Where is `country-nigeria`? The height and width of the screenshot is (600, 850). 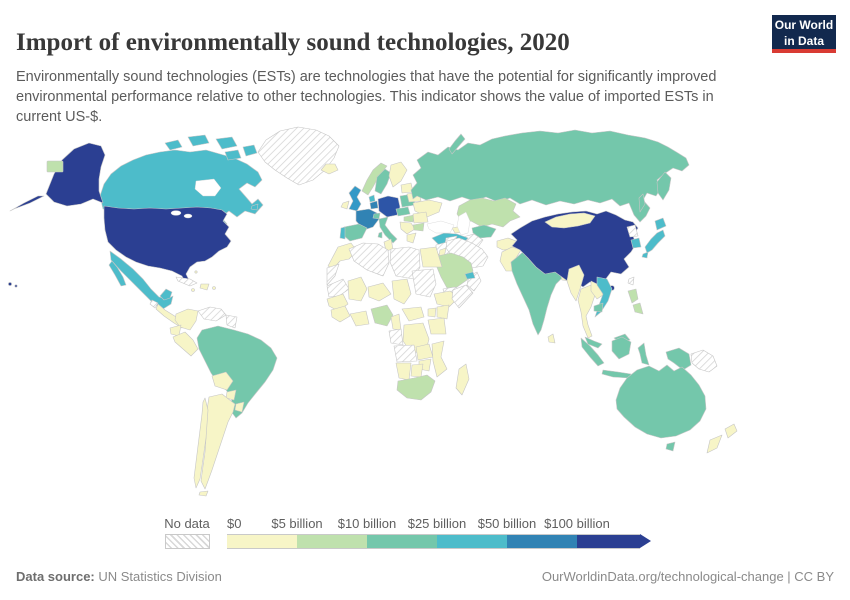 country-nigeria is located at coordinates (382, 315).